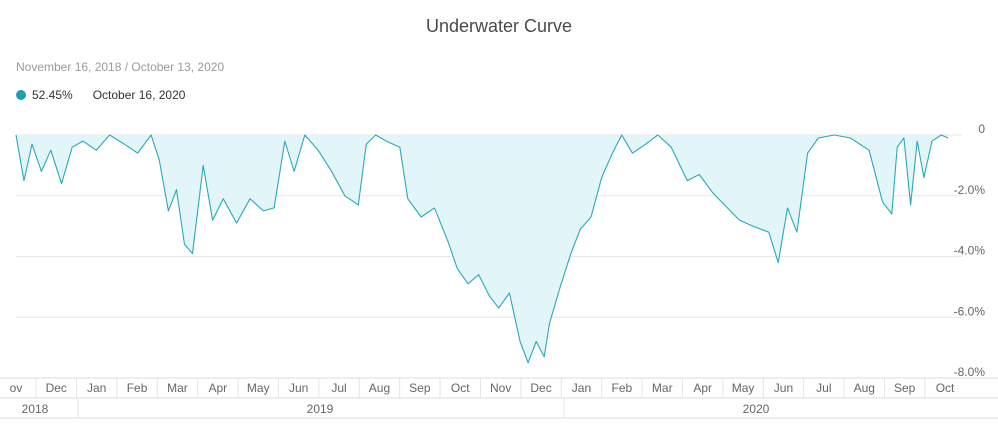 This screenshot has height=425, width=998. What do you see at coordinates (981, 129) in the screenshot?
I see `y-tick-label: 0` at bounding box center [981, 129].